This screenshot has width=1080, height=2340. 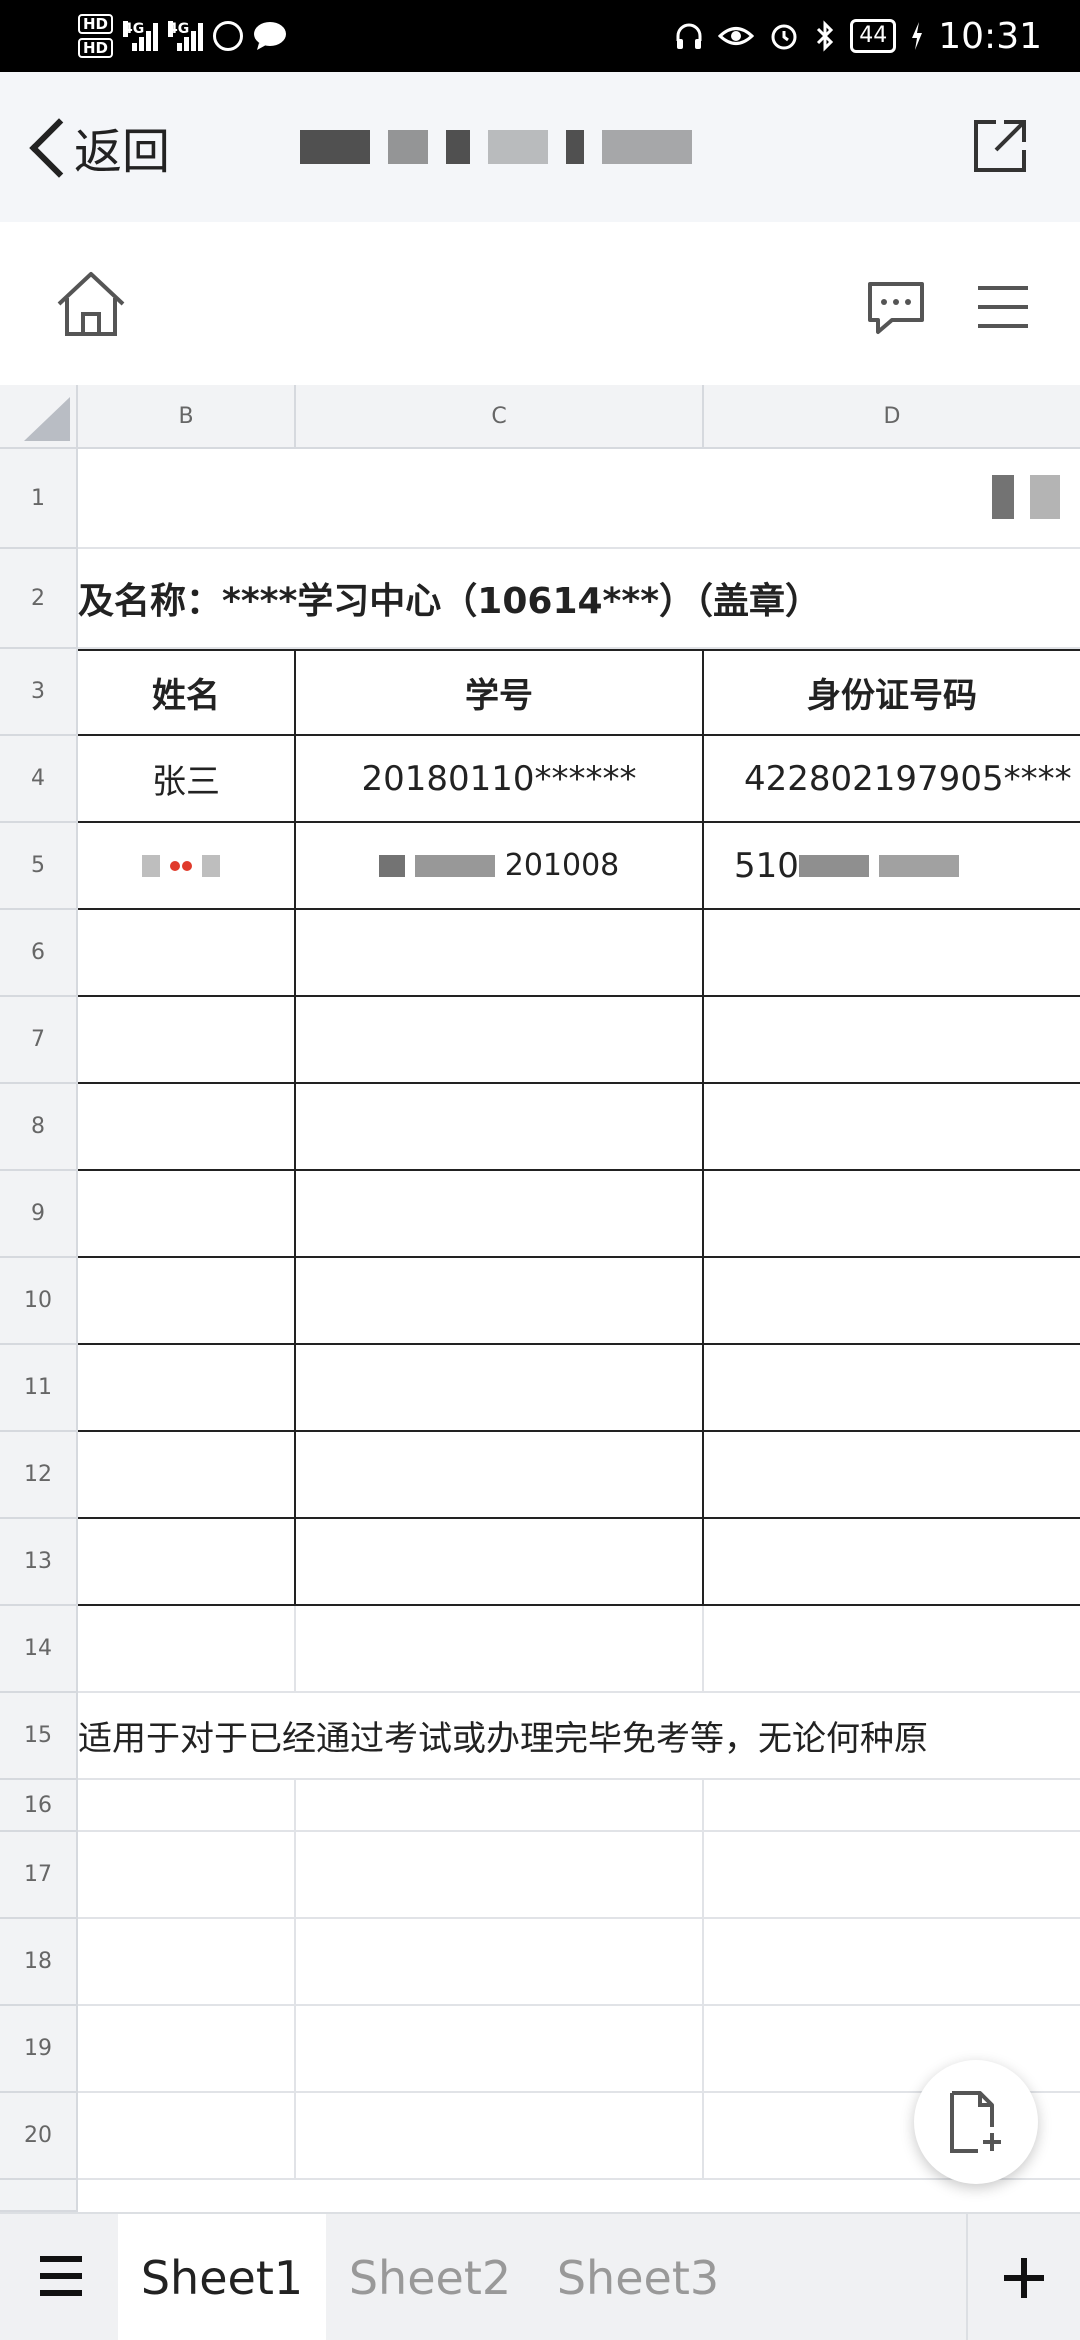 What do you see at coordinates (540, 304) in the screenshot?
I see `toolbar` at bounding box center [540, 304].